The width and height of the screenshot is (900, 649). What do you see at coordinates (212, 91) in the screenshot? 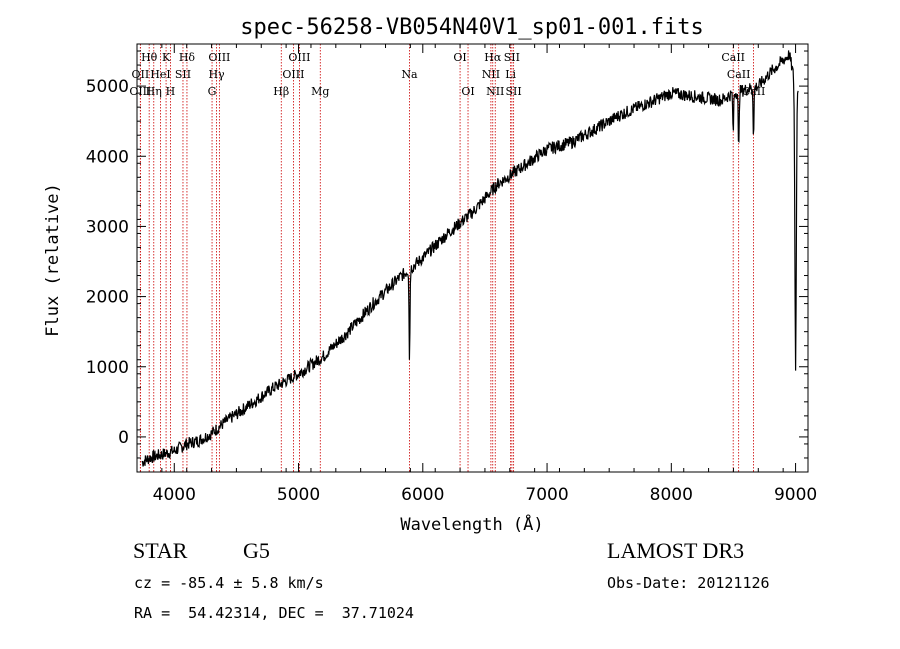
I see `line-label: G` at bounding box center [212, 91].